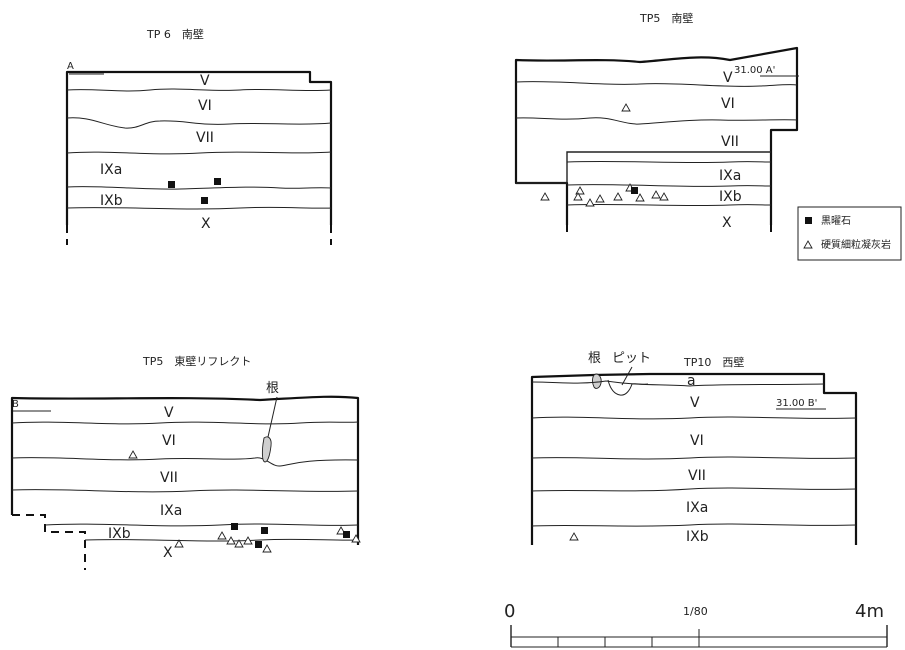  What do you see at coordinates (185, 423) in the screenshot?
I see `tp5-east-boundary-v-vi` at bounding box center [185, 423].